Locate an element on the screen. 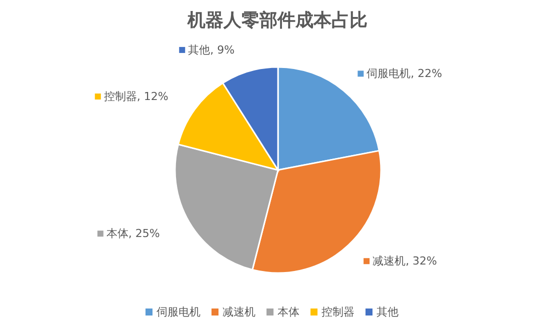  legend-label: 减速机 is located at coordinates (239, 312).